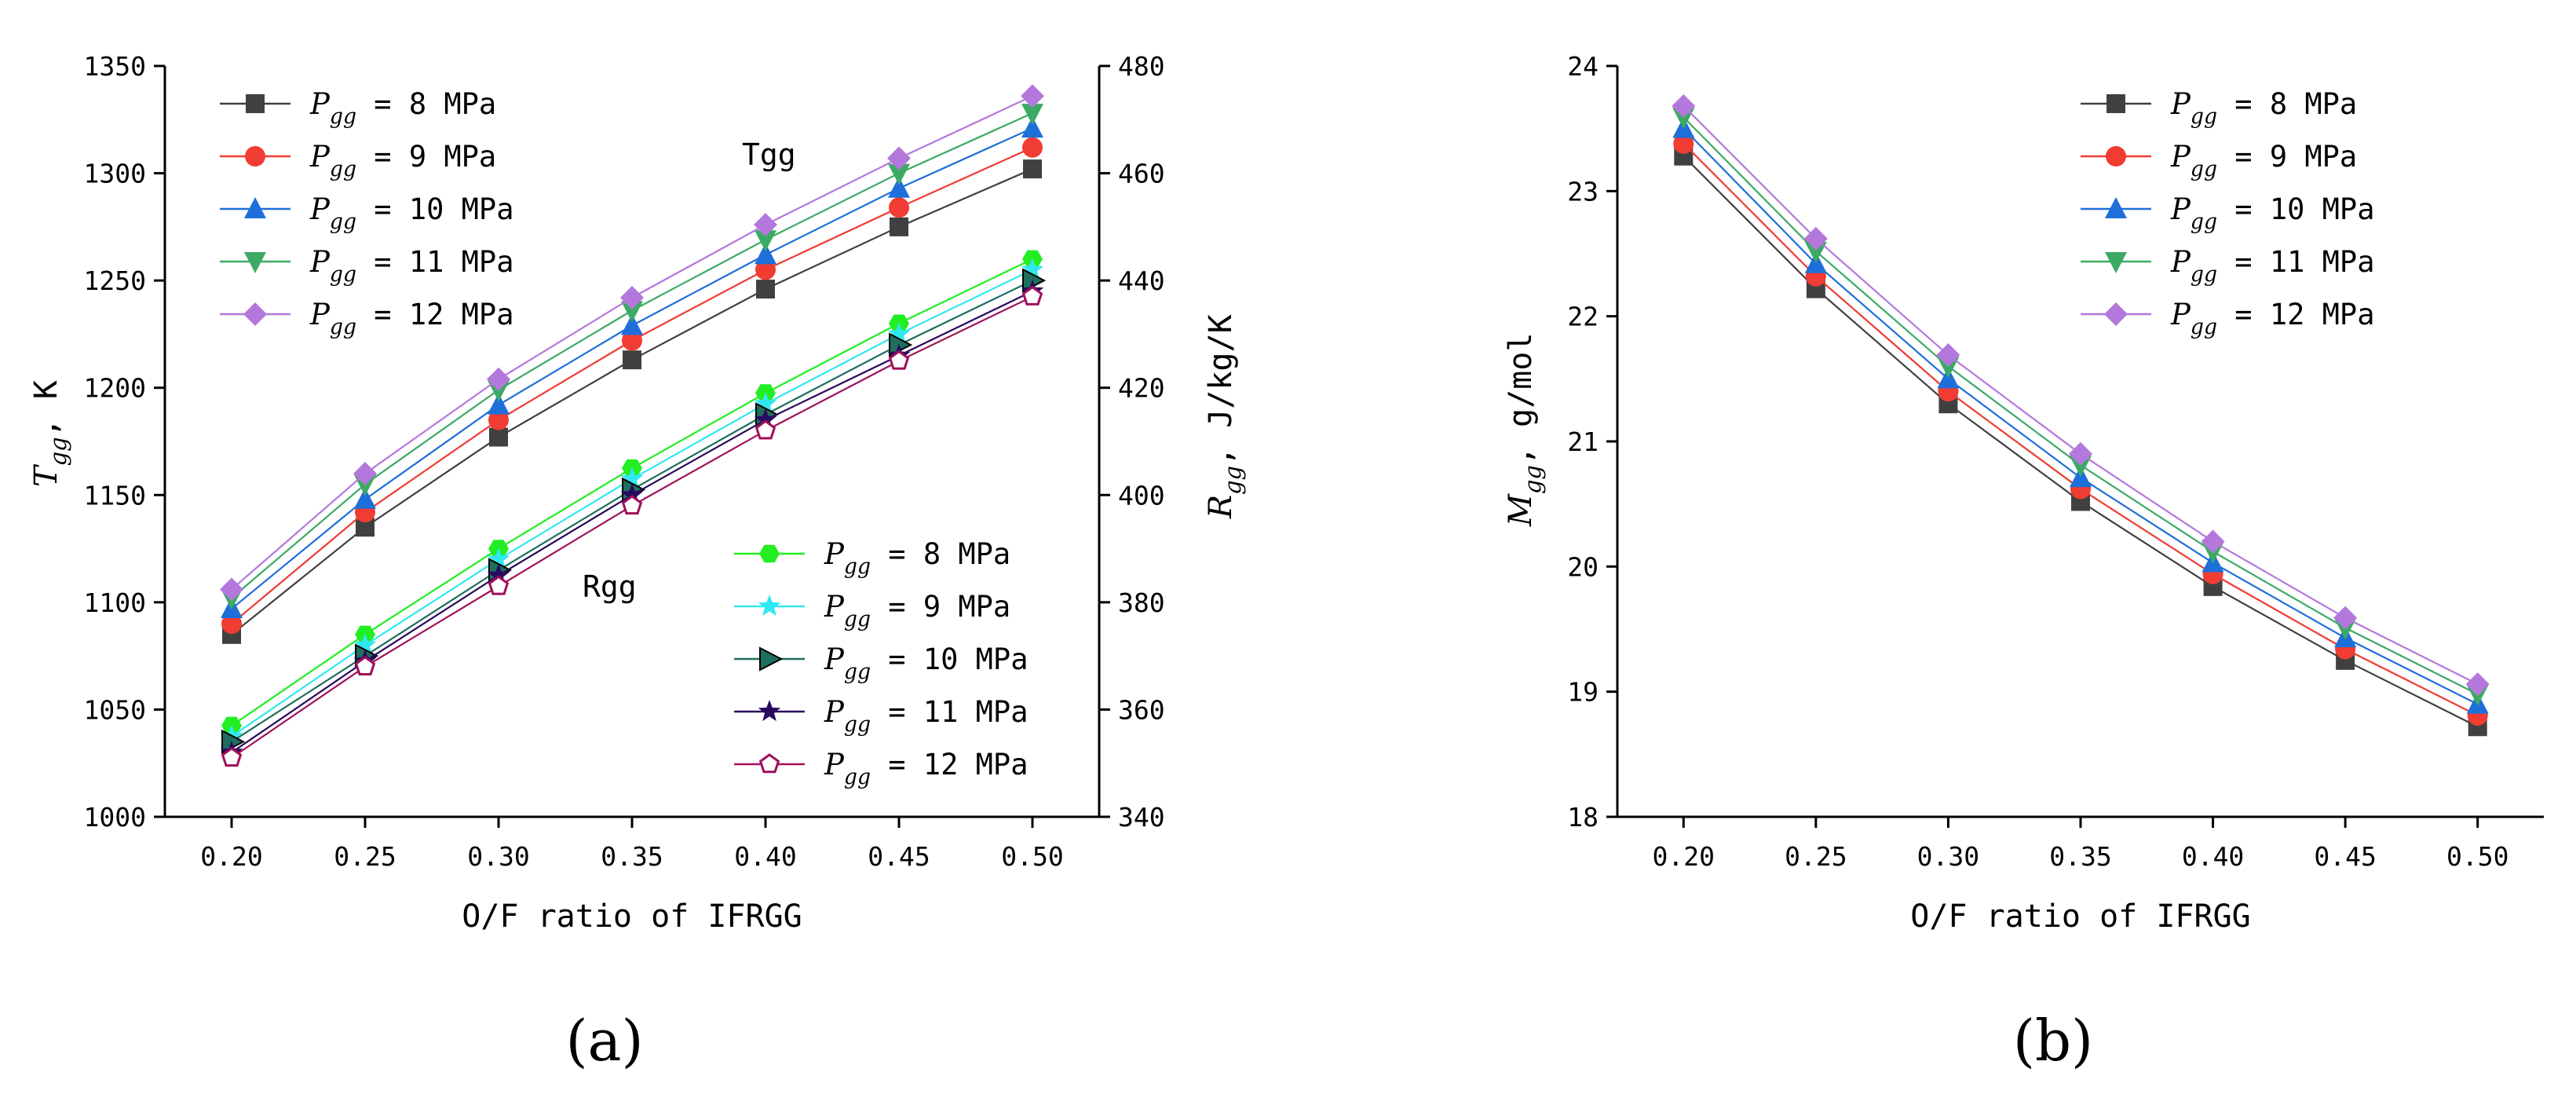 This screenshot has height=1098, width=2576. What do you see at coordinates (769, 154) in the screenshot?
I see `annotation-tgg: Tgg` at bounding box center [769, 154].